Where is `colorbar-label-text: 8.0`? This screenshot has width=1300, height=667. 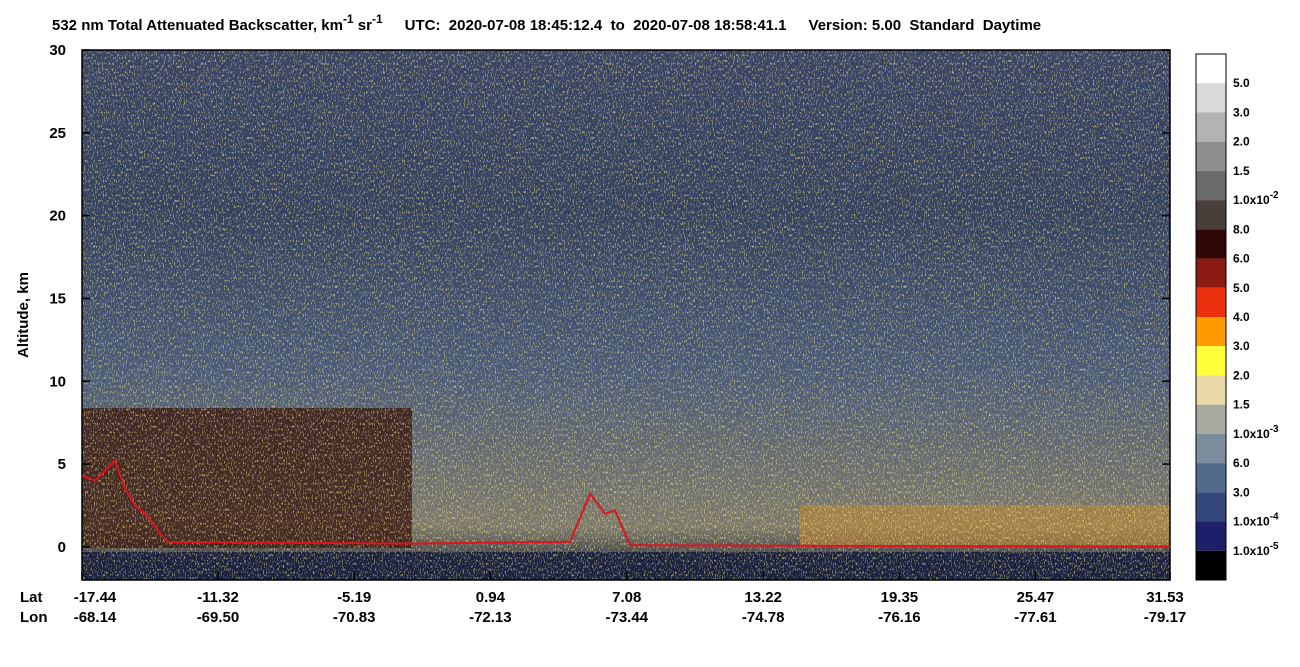 colorbar-label-text: 8.0 is located at coordinates (1241, 229).